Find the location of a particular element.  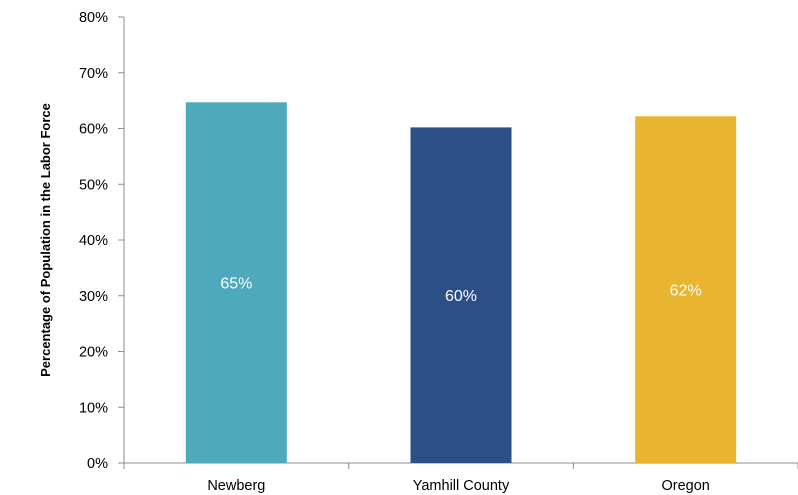

y-tick-label: 20% is located at coordinates (93, 353).